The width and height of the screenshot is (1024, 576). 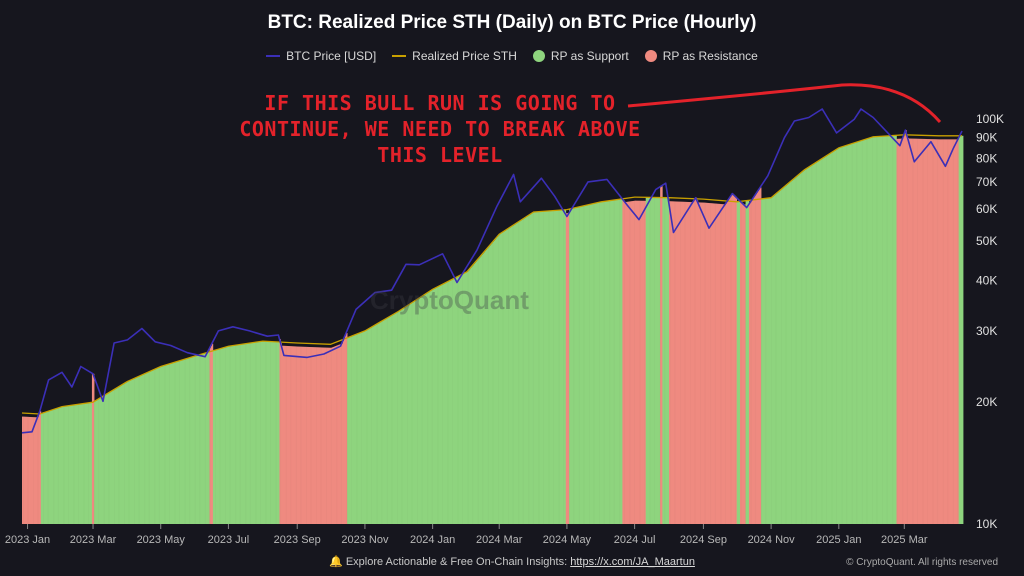 I want to click on legend-item-support: RP as Support, so click(x=580, y=56).